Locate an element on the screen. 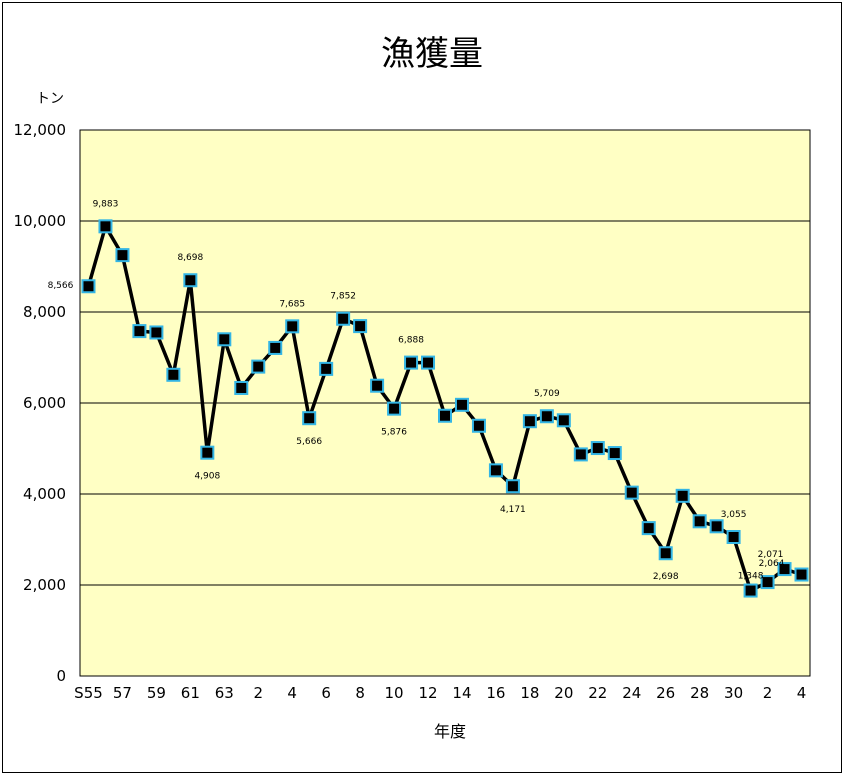 This screenshot has height=777, width=846. data-label: 5,876 is located at coordinates (394, 433).